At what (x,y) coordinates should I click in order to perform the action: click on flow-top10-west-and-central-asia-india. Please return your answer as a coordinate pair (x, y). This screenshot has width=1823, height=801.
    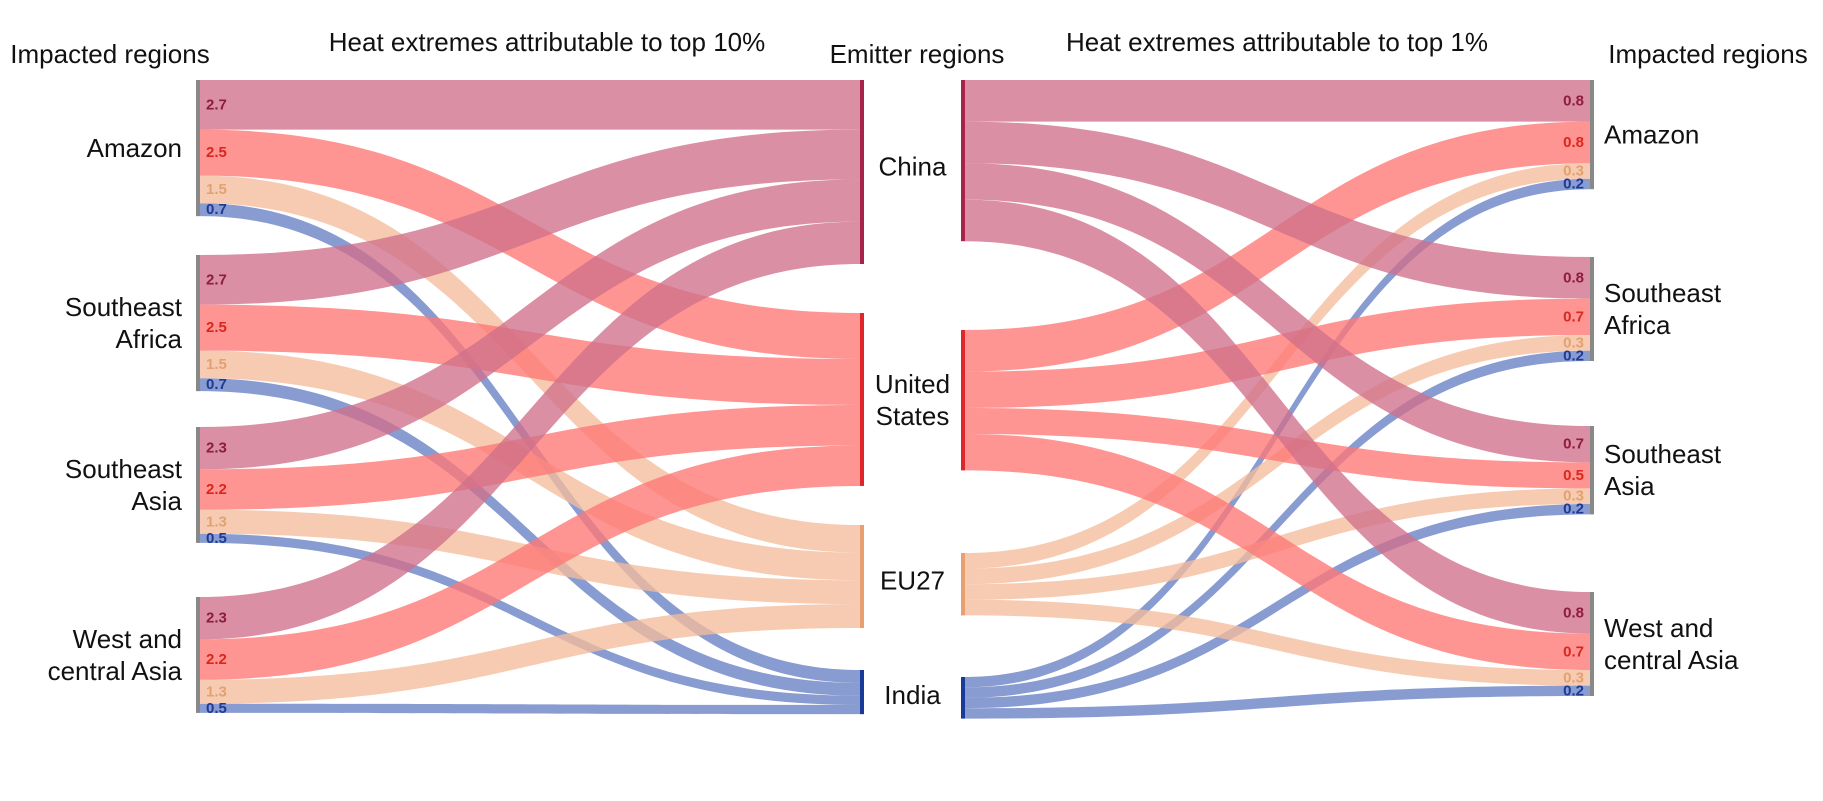
    Looking at the image, I should click on (530, 709).